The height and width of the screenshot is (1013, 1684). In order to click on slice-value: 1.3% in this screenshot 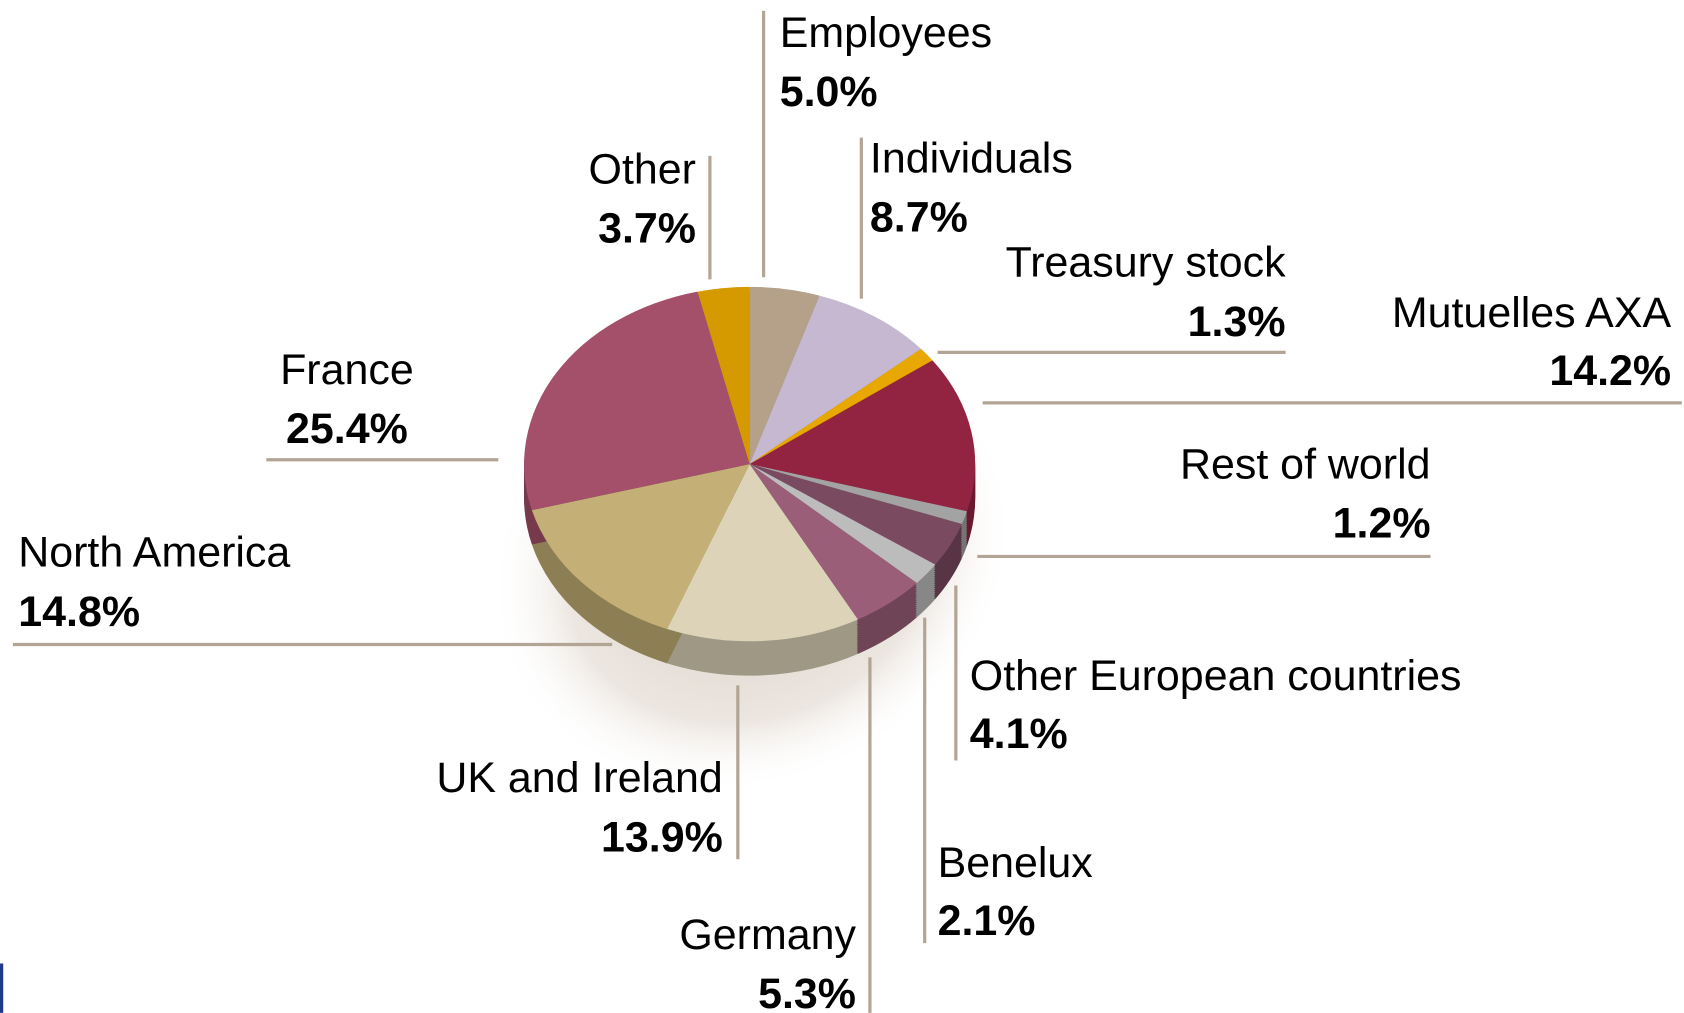, I will do `click(1237, 322)`.